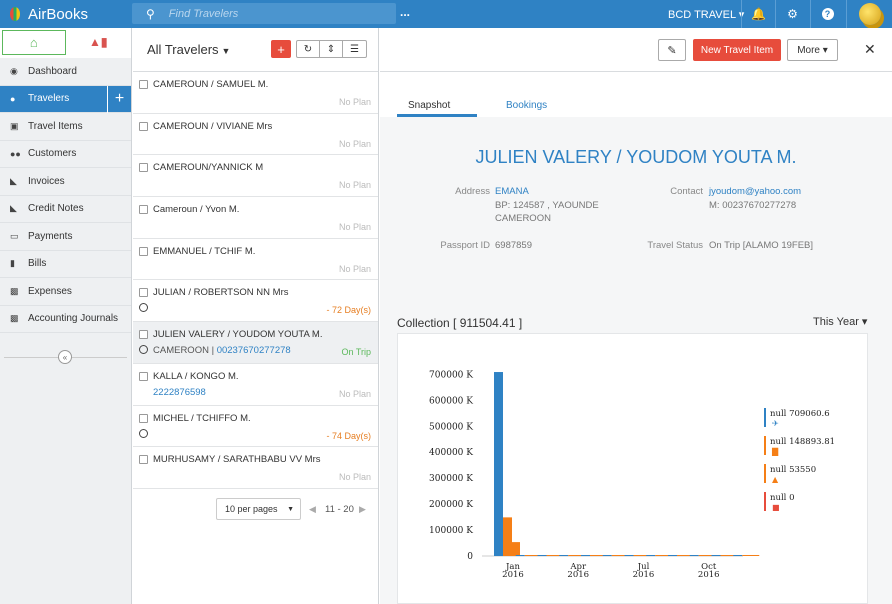 Image resolution: width=892 pixels, height=604 pixels. What do you see at coordinates (869, 14) in the screenshot?
I see `coins-icon` at bounding box center [869, 14].